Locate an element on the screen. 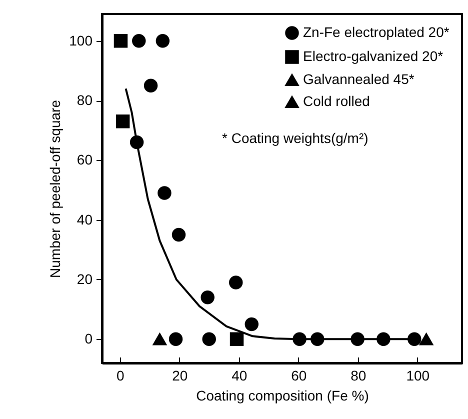  x-tick-label: 0 is located at coordinates (120, 376).